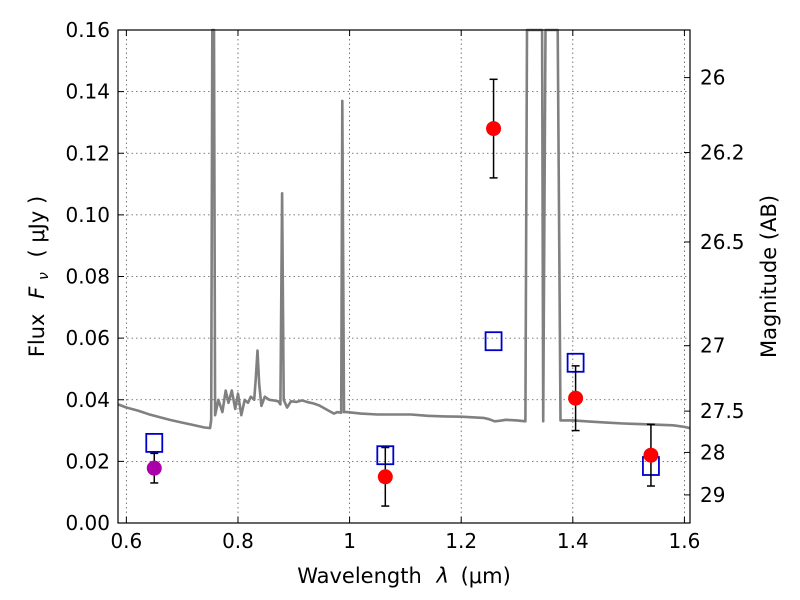 This screenshot has height=600, width=800. I want to click on y2-axis-label: Magnitude (AB), so click(769, 276).